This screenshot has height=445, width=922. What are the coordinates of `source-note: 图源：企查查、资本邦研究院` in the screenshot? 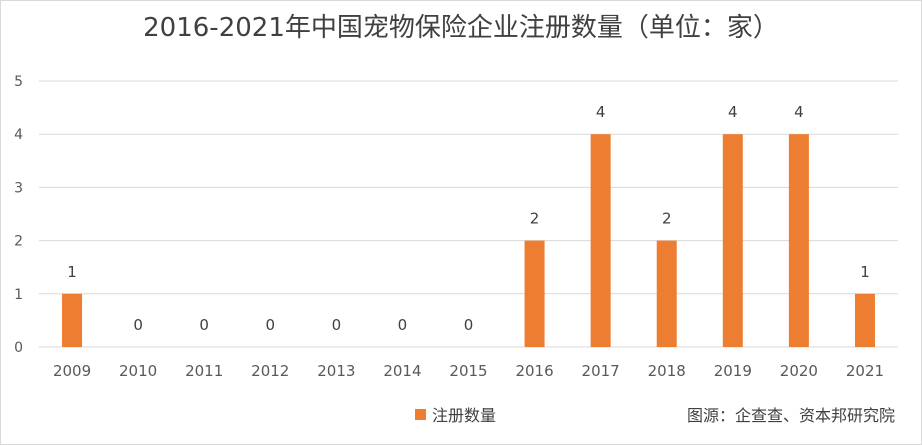 It's located at (790, 415).